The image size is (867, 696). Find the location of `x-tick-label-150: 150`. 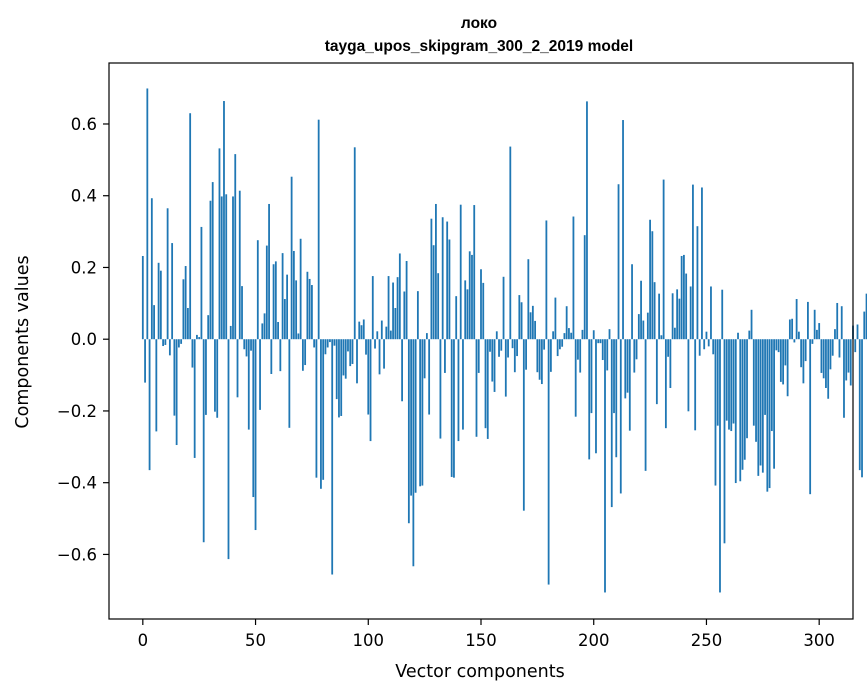

x-tick-label-150: 150 is located at coordinates (481, 640).